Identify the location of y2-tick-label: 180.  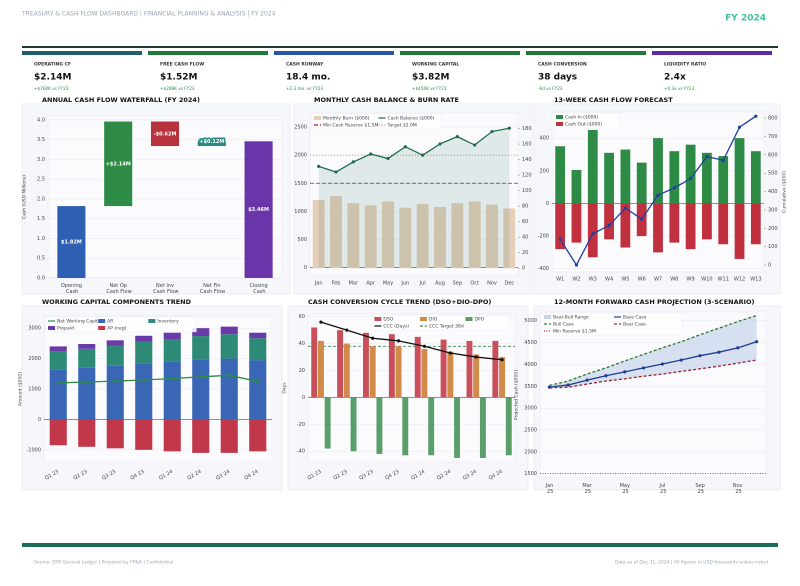
(527, 129).